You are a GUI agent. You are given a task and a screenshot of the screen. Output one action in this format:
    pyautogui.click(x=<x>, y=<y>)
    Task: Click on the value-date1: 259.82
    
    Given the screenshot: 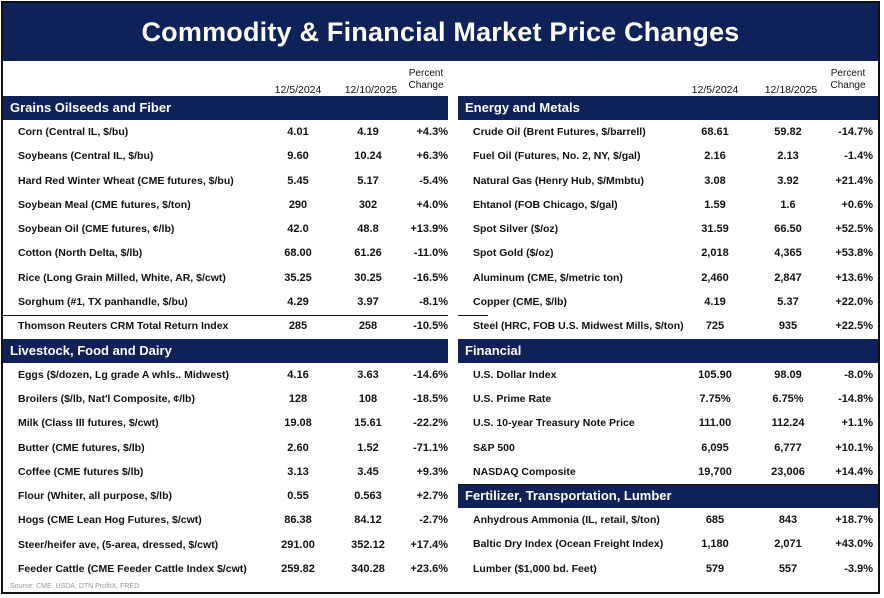 What is the action you would take?
    pyautogui.click(x=298, y=569)
    